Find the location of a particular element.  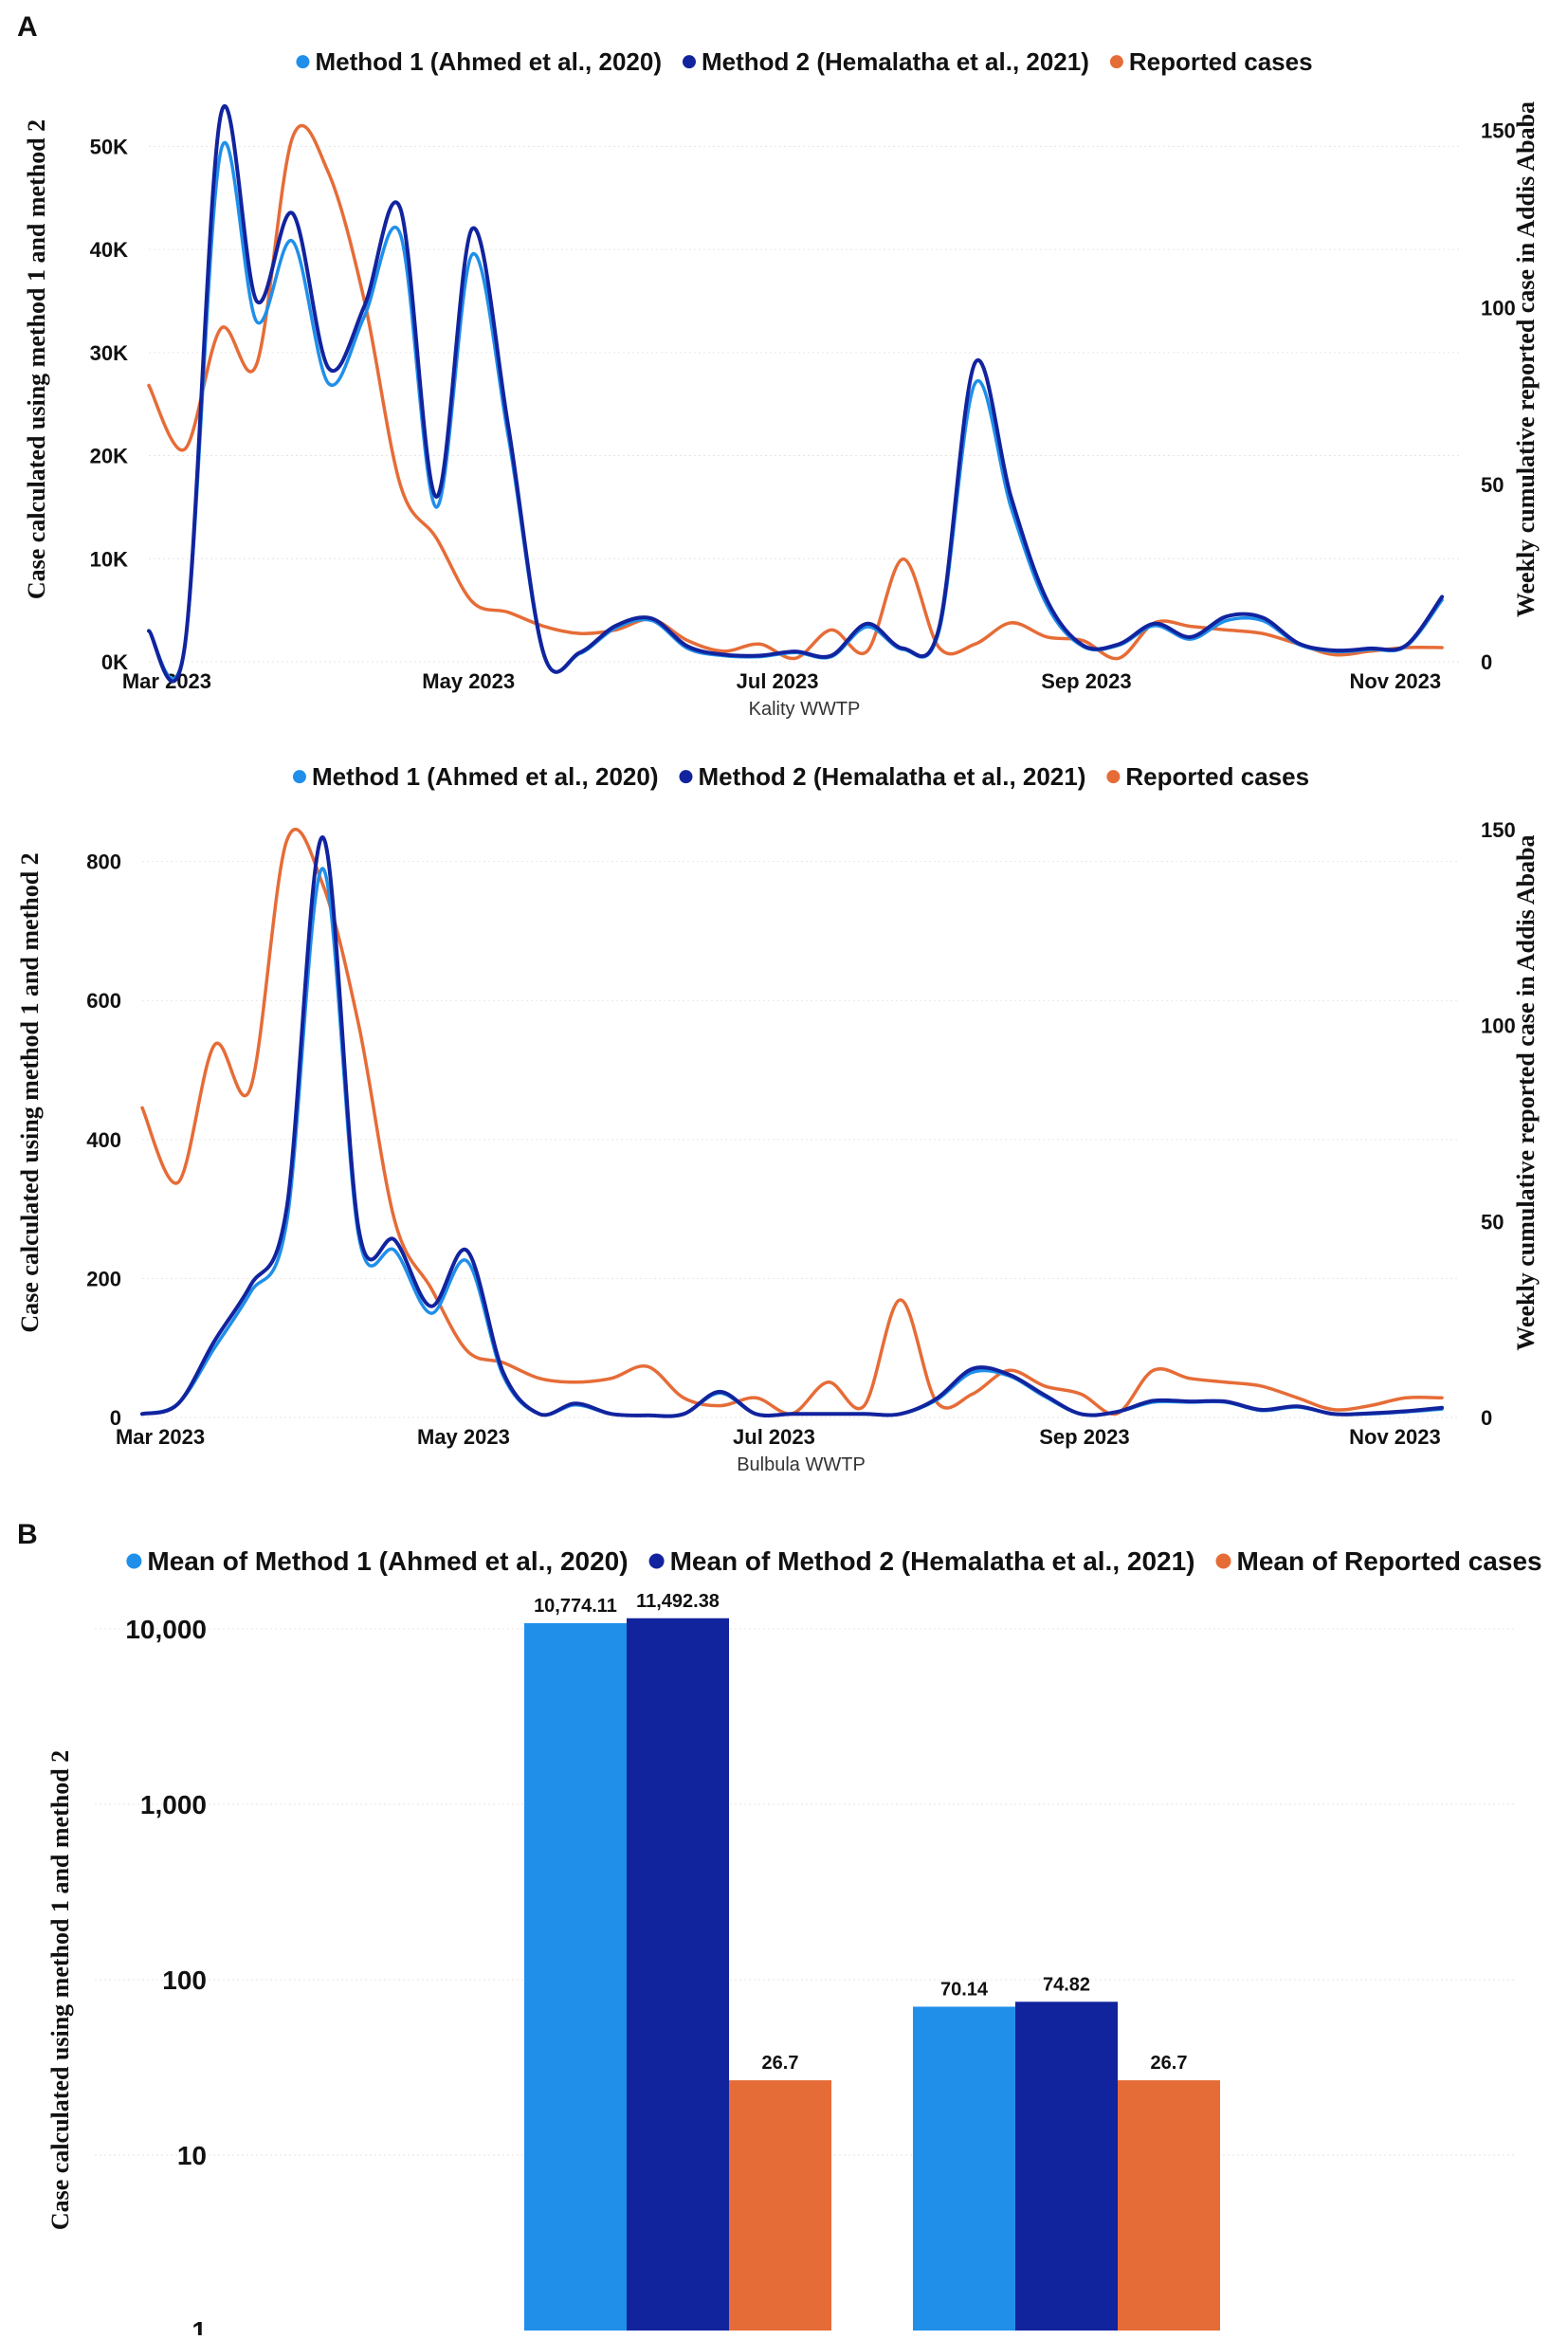

y-tick-label: 200 is located at coordinates (103, 1278).